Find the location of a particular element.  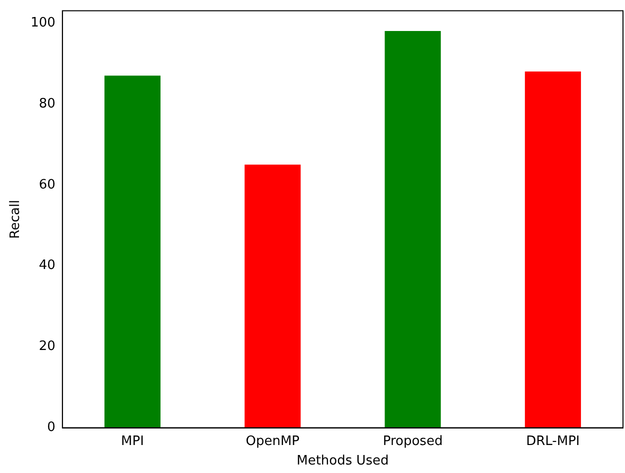

y-tick-label: 20 is located at coordinates (47, 346).